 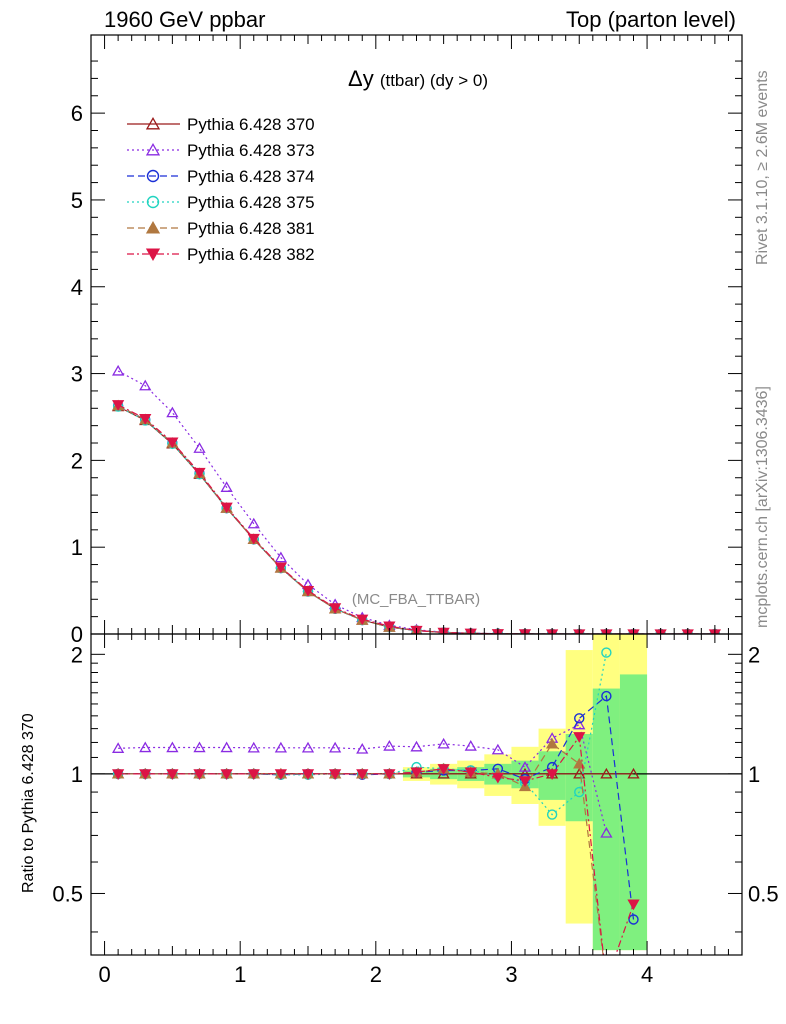 I want to click on y-tick-label: 4, so click(x=77, y=287).